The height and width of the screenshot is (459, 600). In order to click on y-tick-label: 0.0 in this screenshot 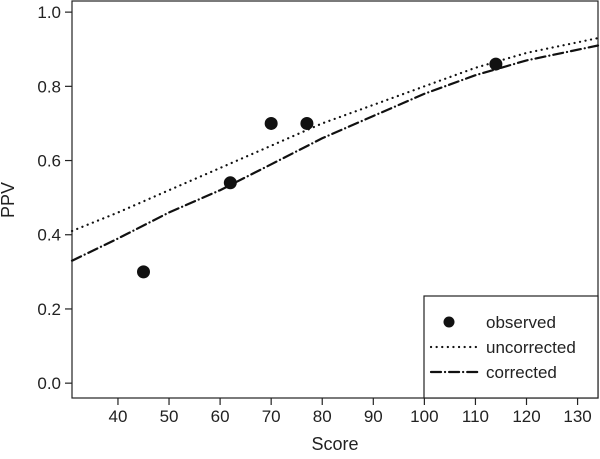, I will do `click(49, 383)`.